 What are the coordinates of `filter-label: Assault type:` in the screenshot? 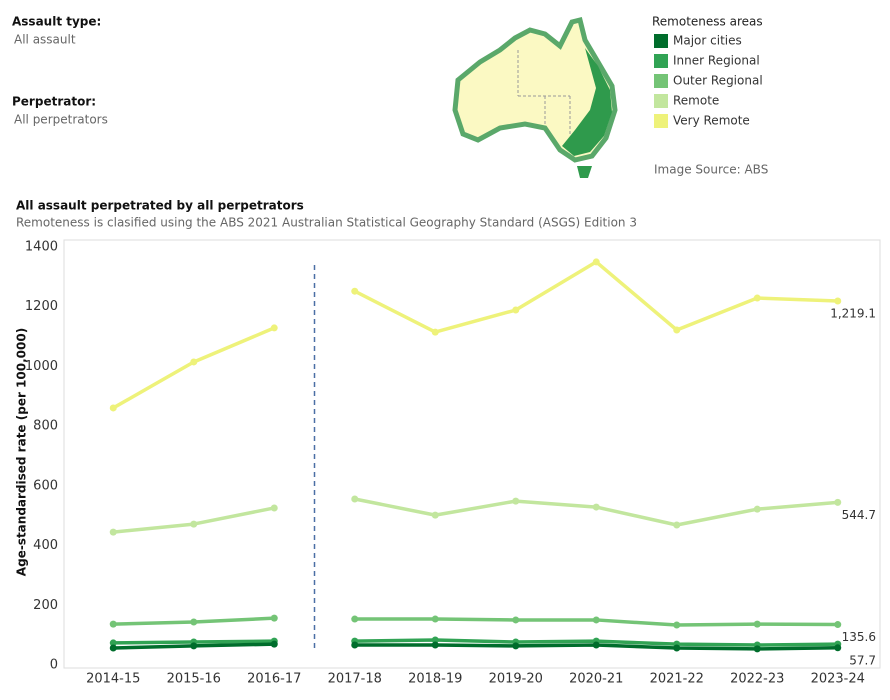 It's located at (56, 22).